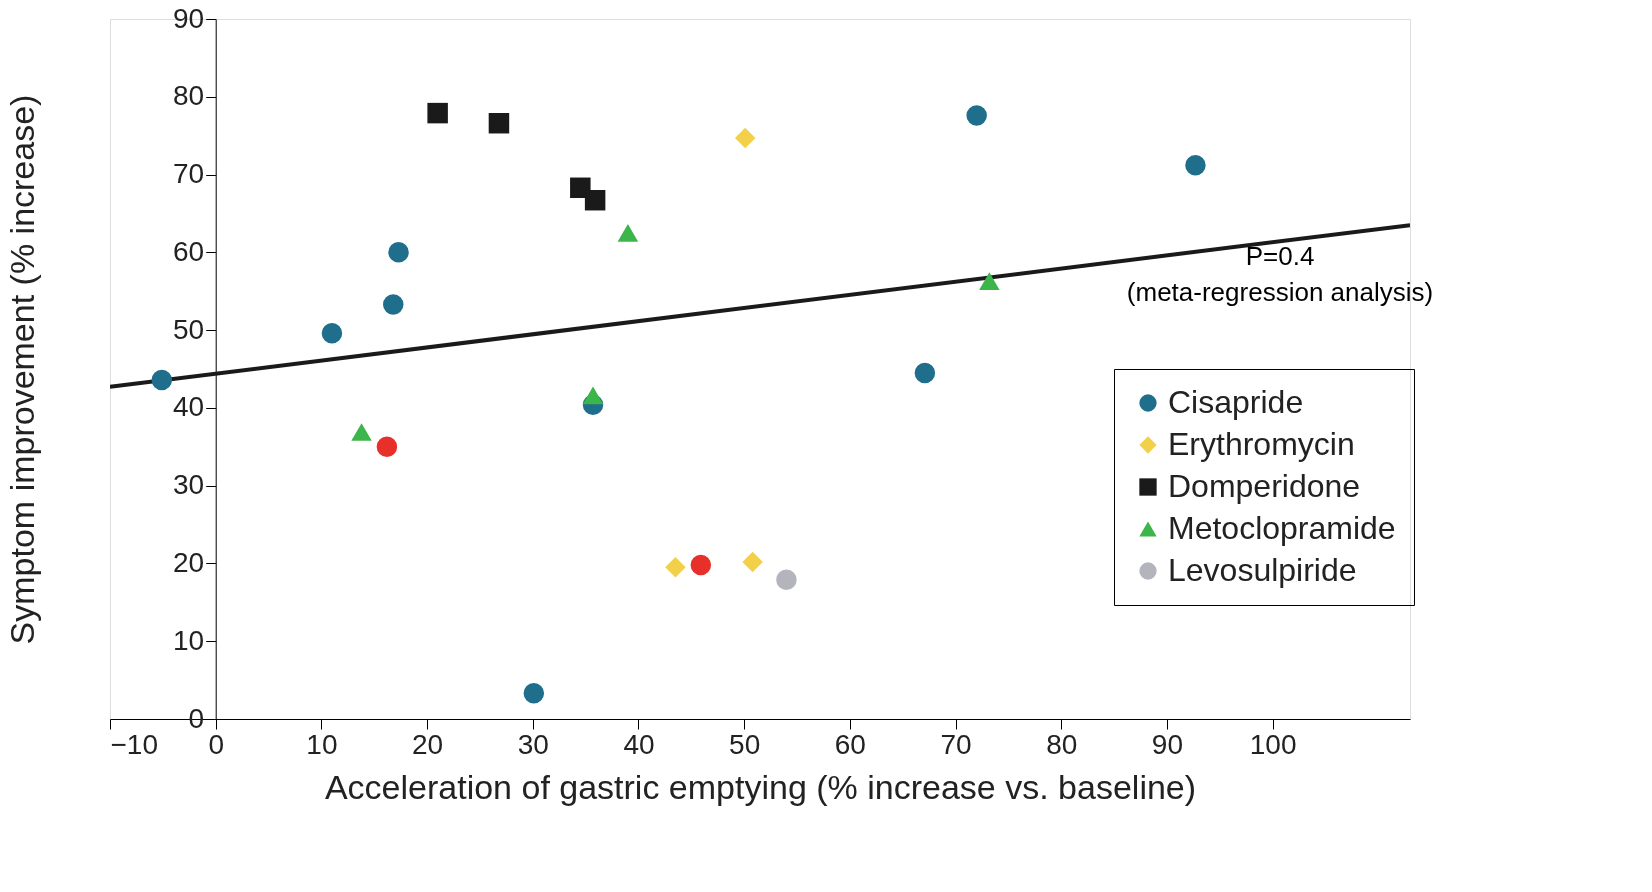  I want to click on annotation: (meta-regression analysis), so click(1280, 292).